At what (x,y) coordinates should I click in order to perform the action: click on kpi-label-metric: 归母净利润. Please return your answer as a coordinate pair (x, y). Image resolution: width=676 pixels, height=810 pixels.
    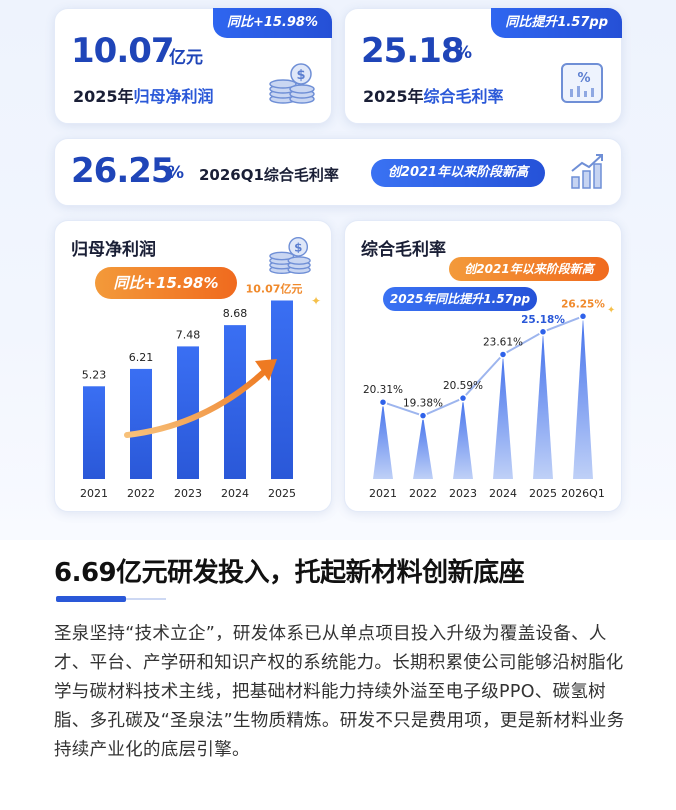
    Looking at the image, I should click on (173, 96).